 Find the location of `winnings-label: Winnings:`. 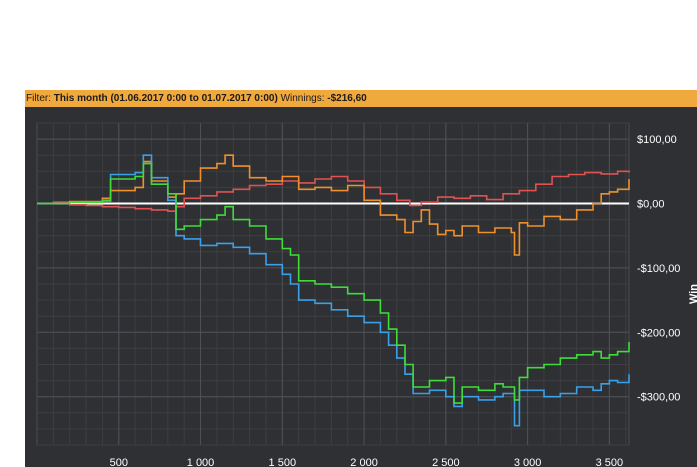

winnings-label: Winnings: is located at coordinates (302, 98).